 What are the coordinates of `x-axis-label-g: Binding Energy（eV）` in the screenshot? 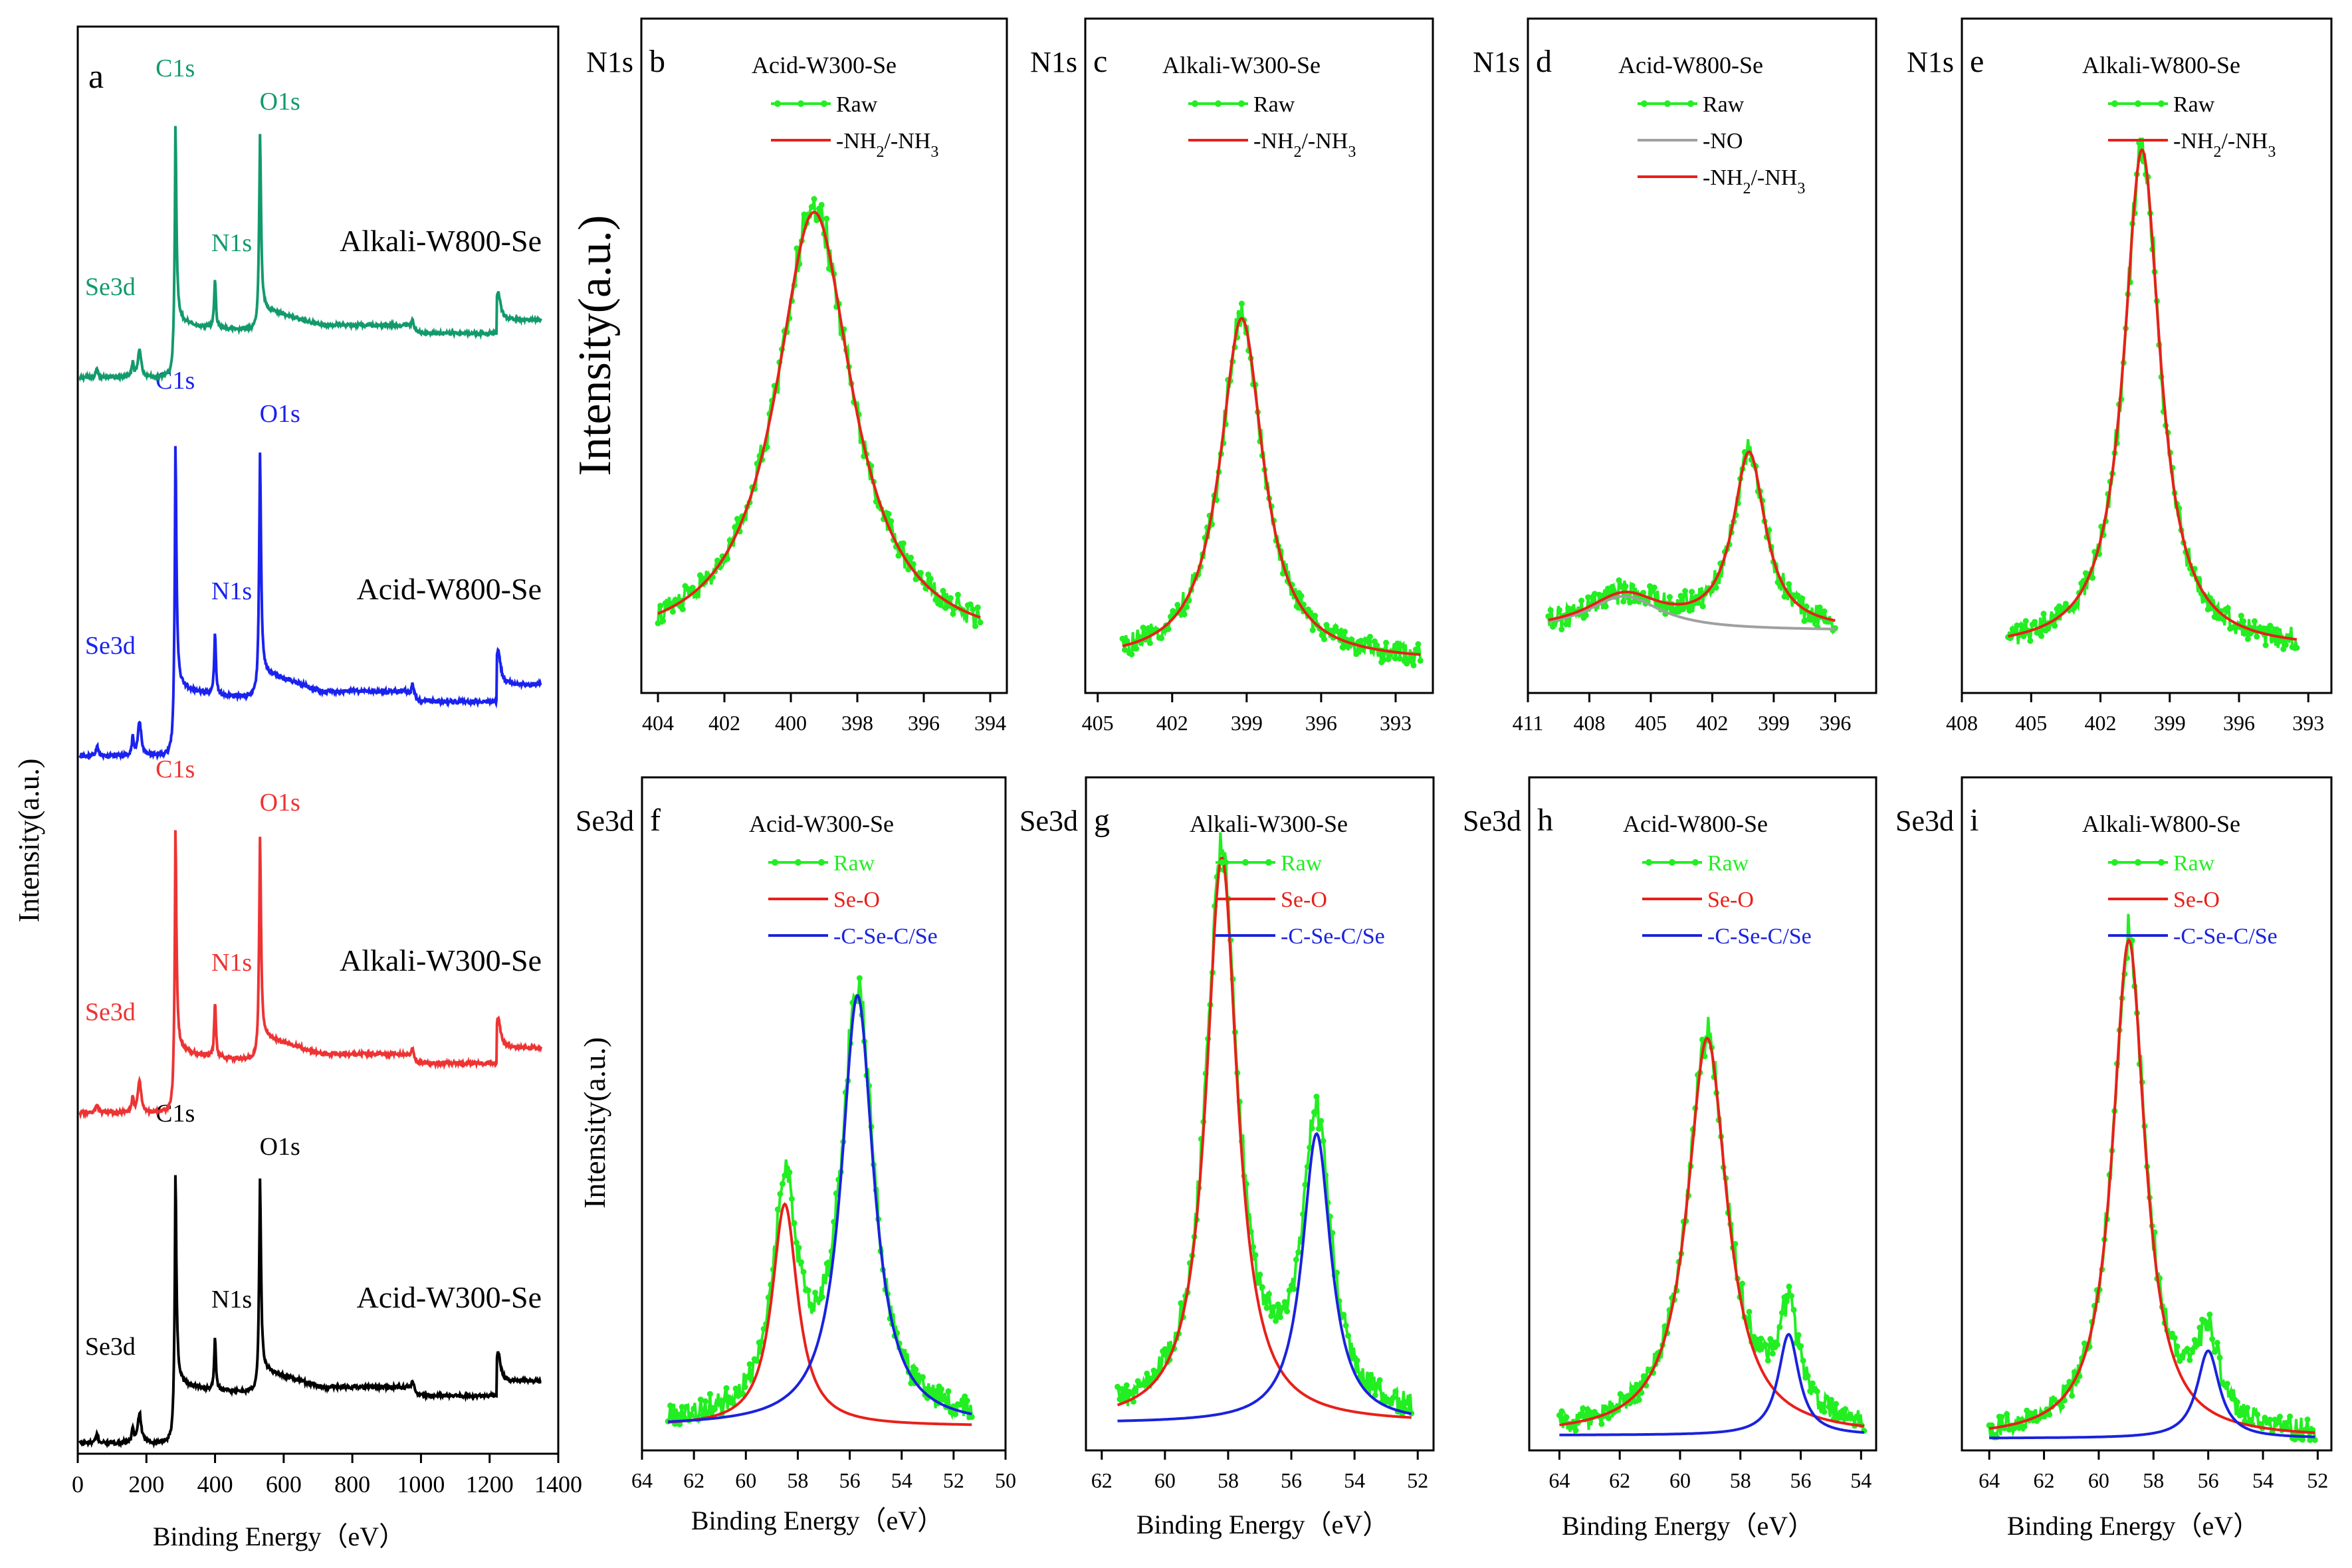 It's located at (1262, 1524).